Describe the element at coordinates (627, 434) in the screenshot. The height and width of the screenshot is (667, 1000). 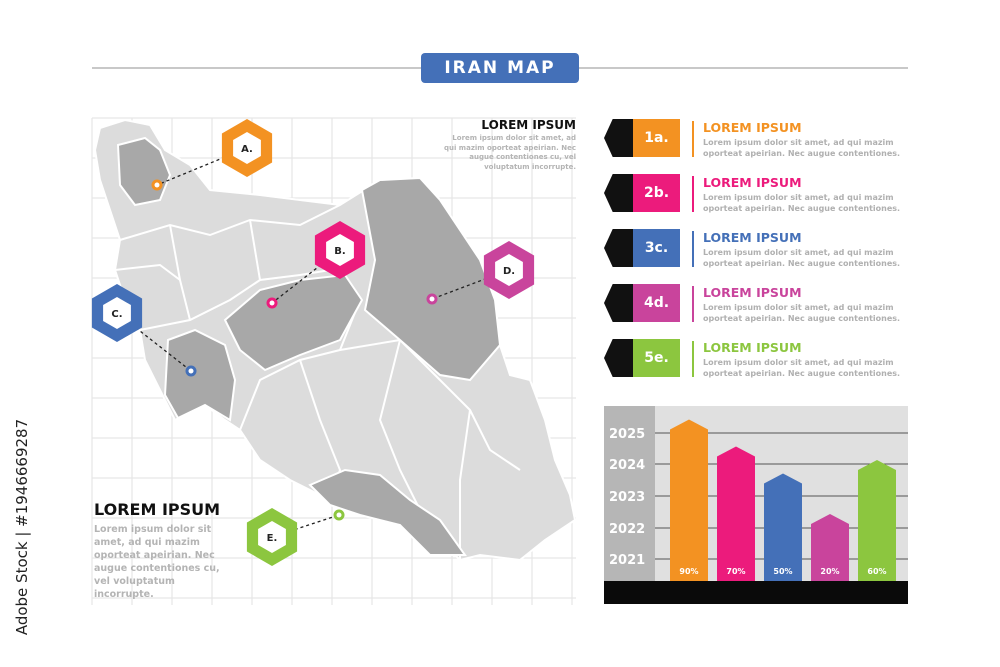
I see `y-tick-label: 2025` at that location.